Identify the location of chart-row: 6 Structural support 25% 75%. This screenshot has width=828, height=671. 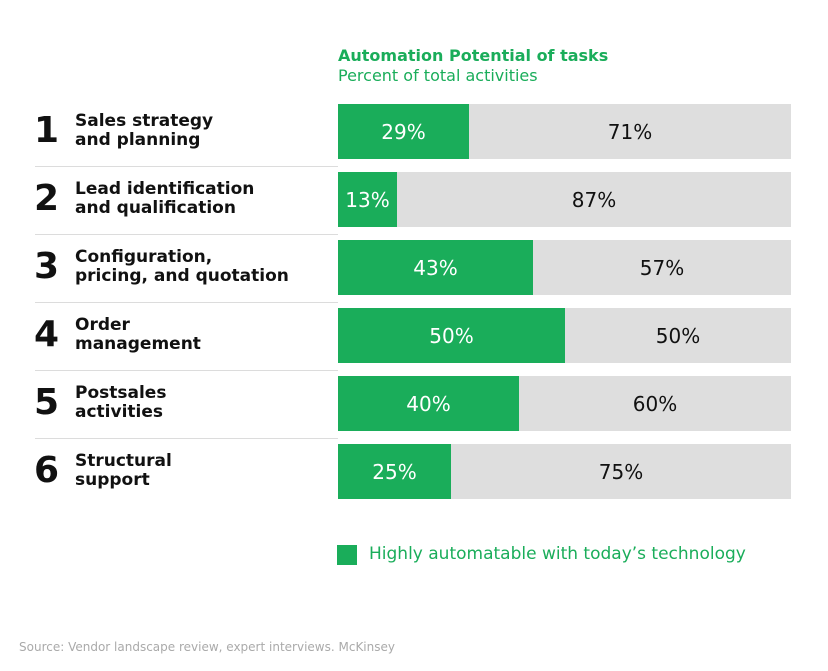
(411, 478).